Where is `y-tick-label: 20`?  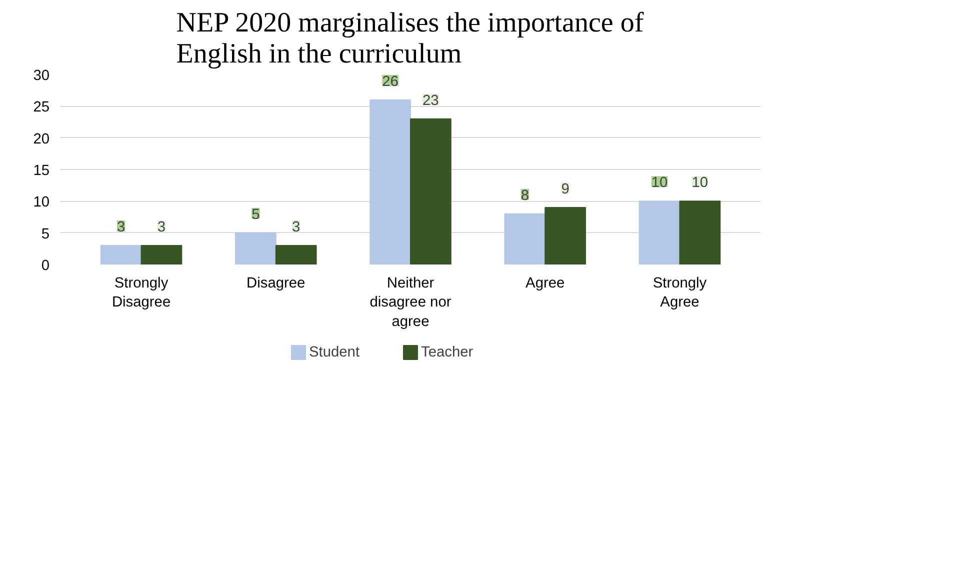
y-tick-label: 20 is located at coordinates (41, 139).